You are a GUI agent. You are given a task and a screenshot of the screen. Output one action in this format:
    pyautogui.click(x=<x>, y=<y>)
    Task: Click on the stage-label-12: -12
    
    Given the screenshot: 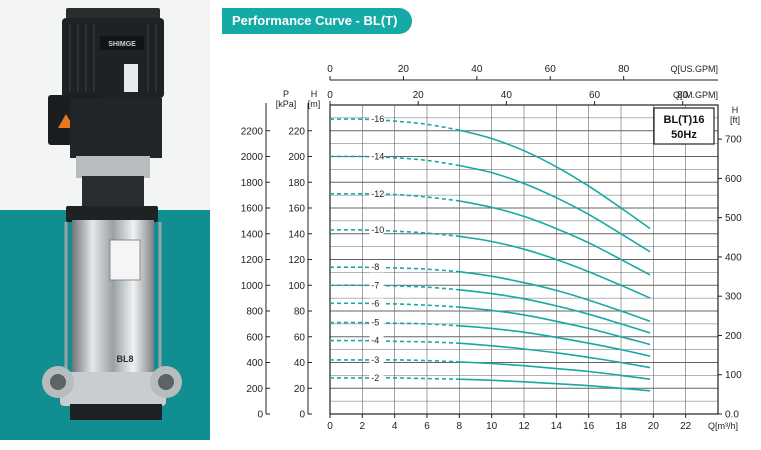 What is the action you would take?
    pyautogui.click(x=377, y=194)
    